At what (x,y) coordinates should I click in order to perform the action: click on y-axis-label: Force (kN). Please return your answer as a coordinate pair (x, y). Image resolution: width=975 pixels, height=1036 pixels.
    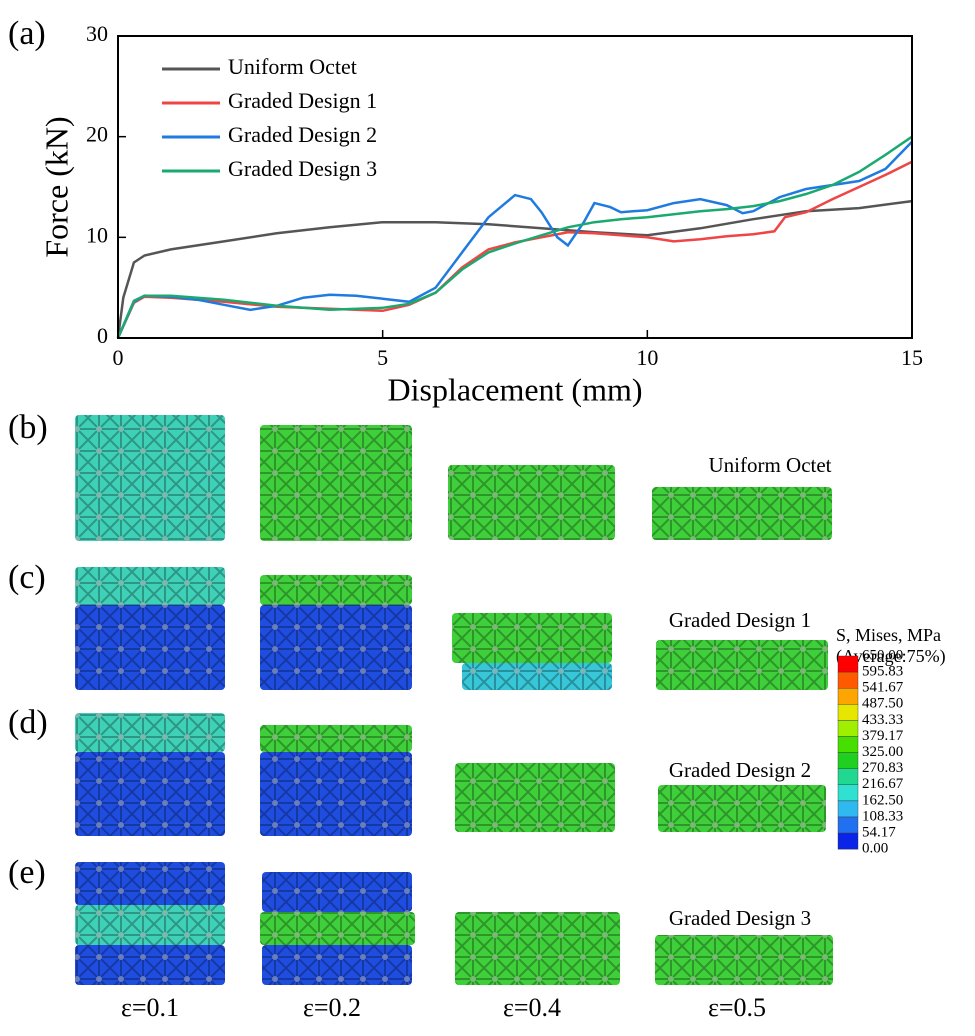
    Looking at the image, I should click on (56, 186).